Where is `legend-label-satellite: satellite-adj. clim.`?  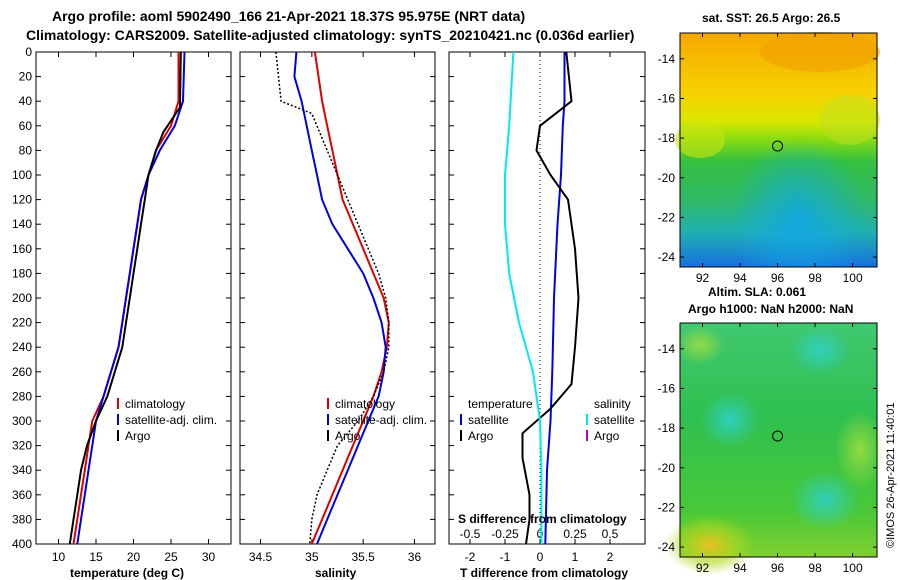
legend-label-satellite: satellite-adj. clim. is located at coordinates (381, 420).